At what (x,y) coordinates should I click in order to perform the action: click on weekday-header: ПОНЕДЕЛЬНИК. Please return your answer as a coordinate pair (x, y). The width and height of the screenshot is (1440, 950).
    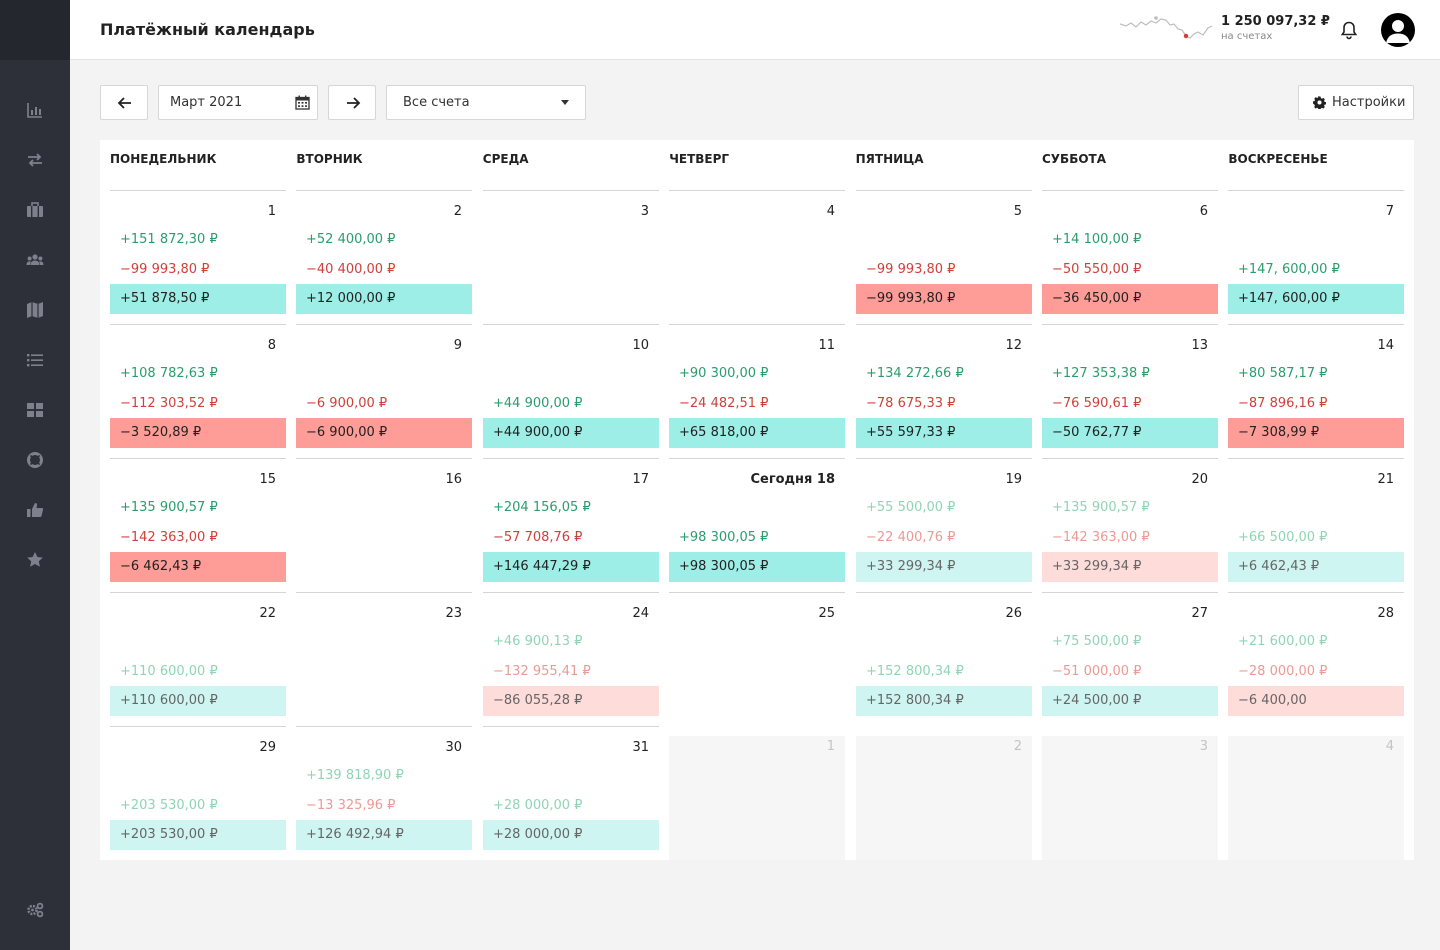
    Looking at the image, I should click on (163, 159).